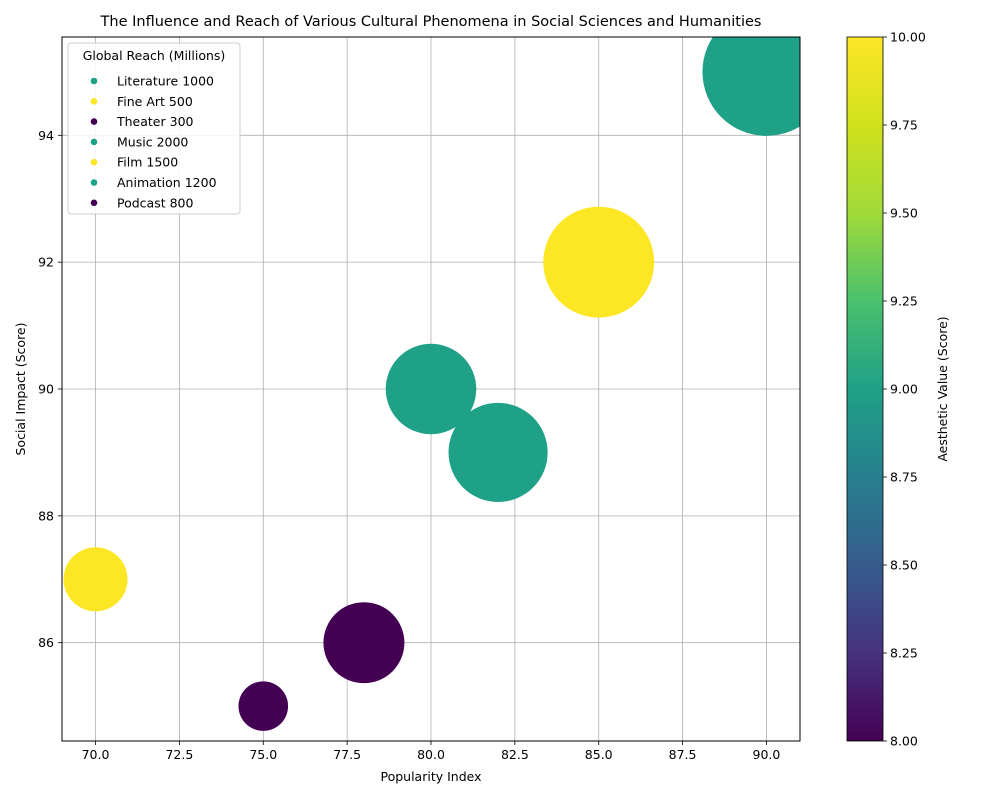 This screenshot has height=800, width=1000. I want to click on y-tick-label: 90, so click(46, 389).